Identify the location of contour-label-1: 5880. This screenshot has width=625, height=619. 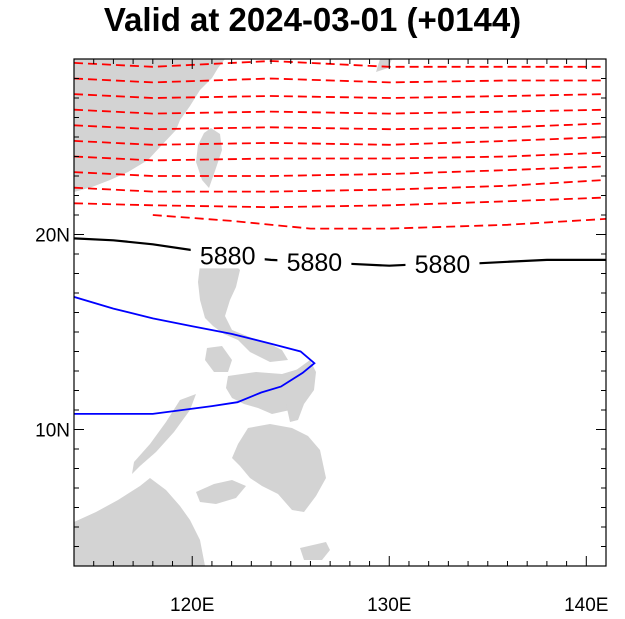
(228, 256).